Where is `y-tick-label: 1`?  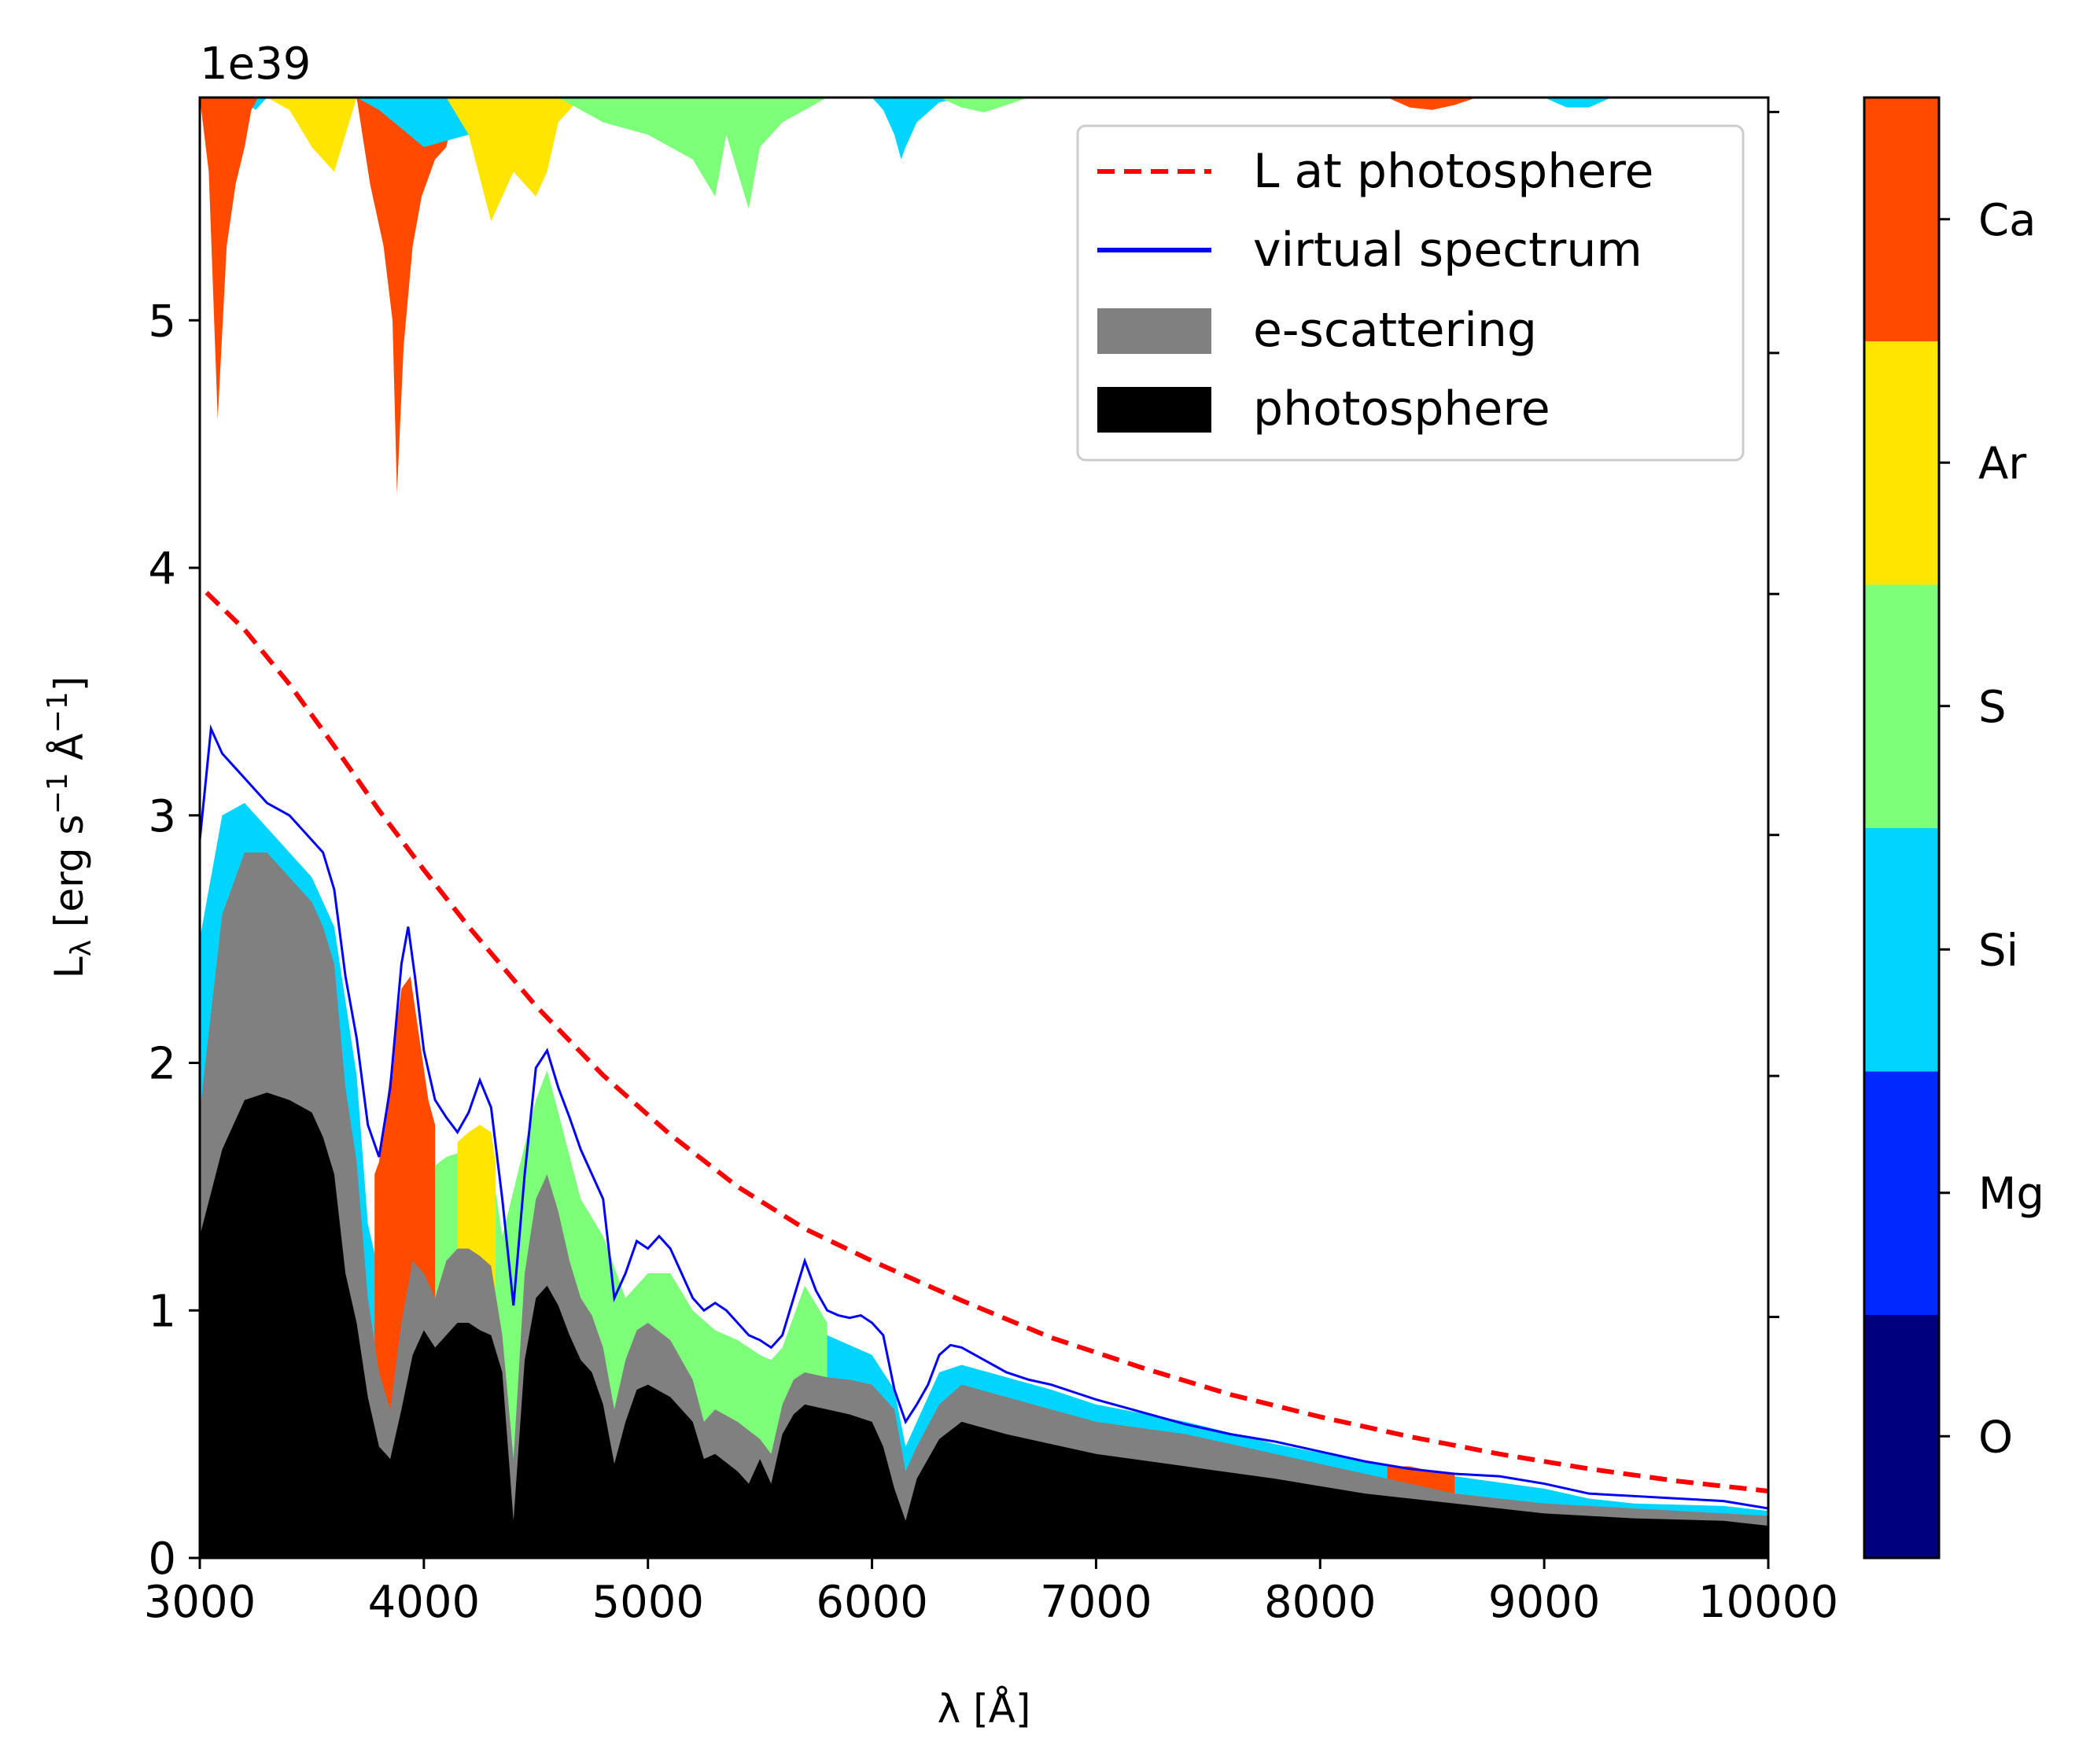 y-tick-label: 1 is located at coordinates (162, 1311).